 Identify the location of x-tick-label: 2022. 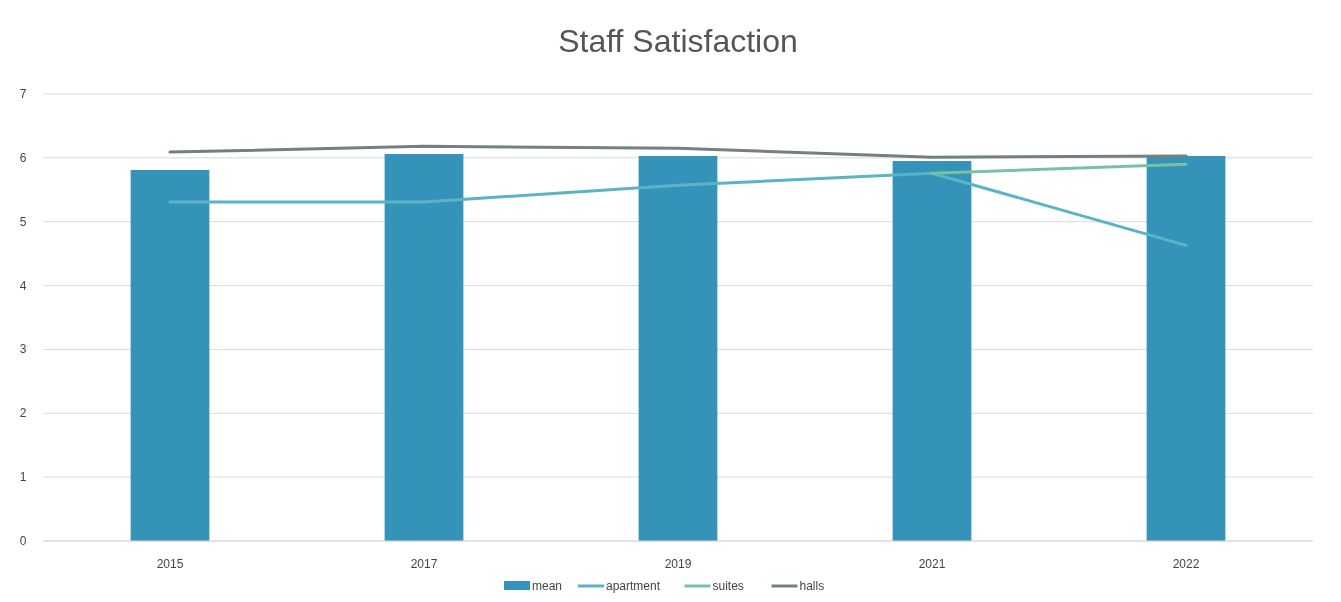
(1186, 564).